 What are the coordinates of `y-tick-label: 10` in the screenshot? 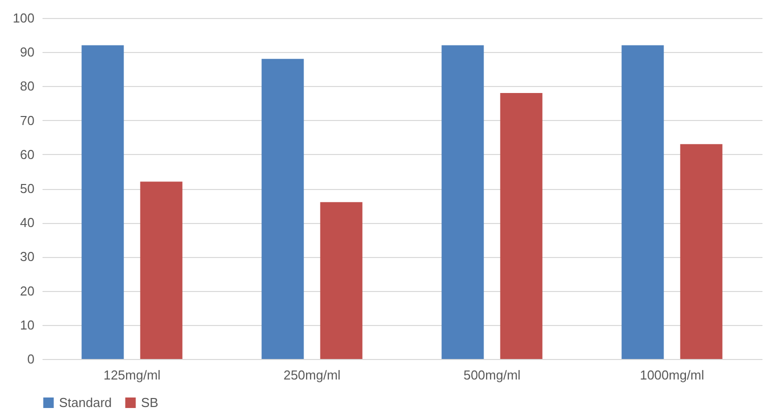 It's located at (27, 324).